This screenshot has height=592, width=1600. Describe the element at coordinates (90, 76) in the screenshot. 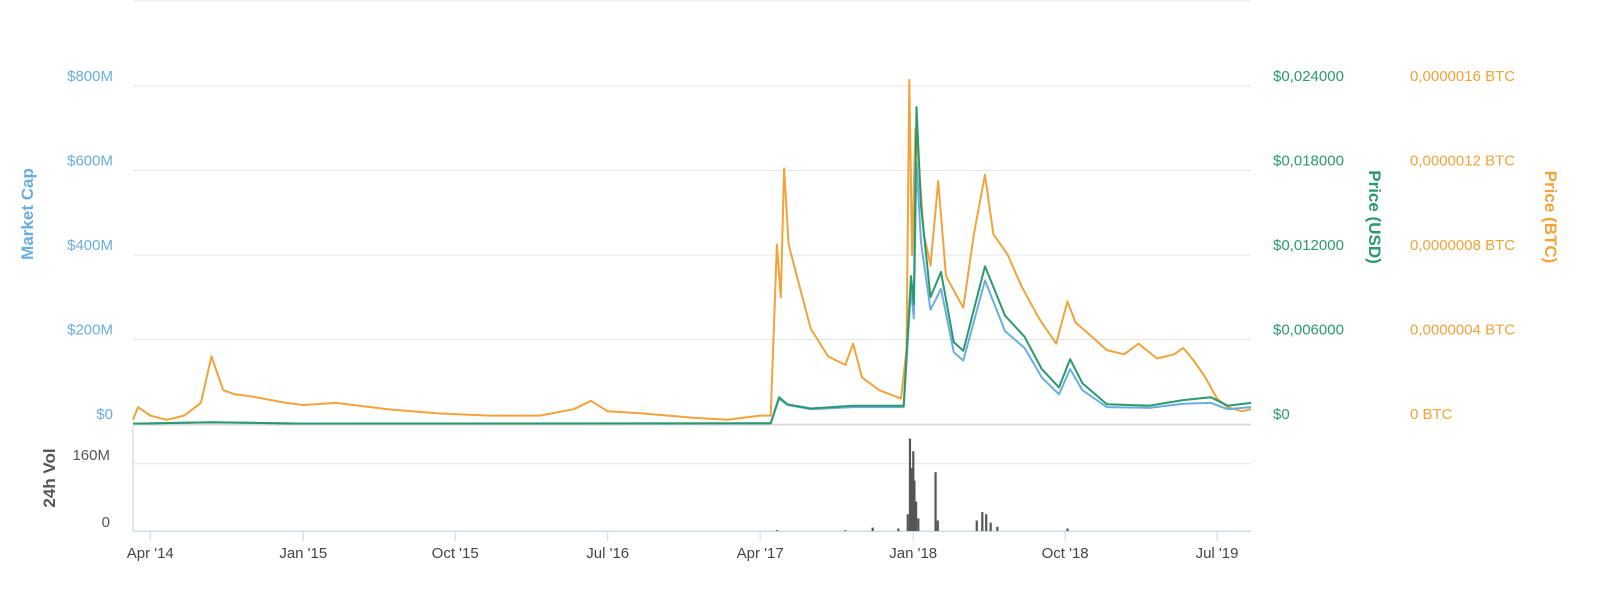

I see `market-cap-tick-4: $800M` at that location.